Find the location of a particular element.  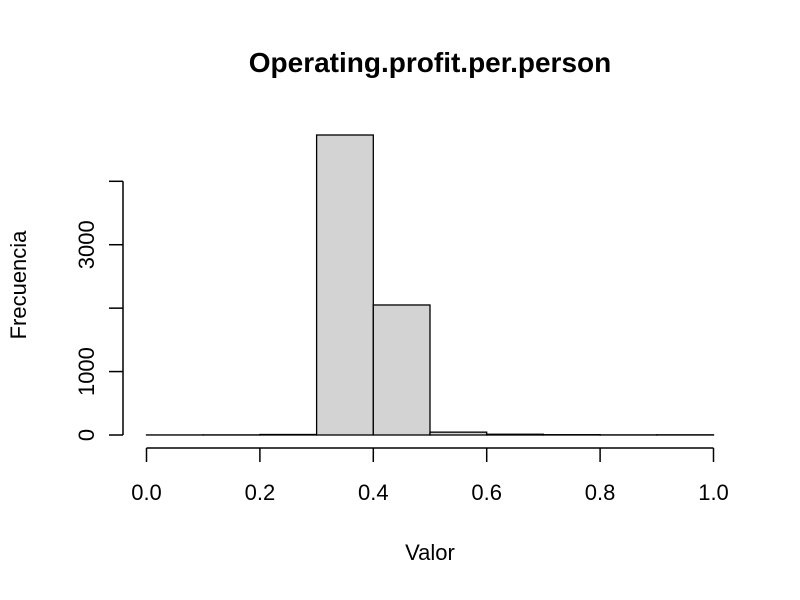

x-tick-label: 0.6 is located at coordinates (486, 492).